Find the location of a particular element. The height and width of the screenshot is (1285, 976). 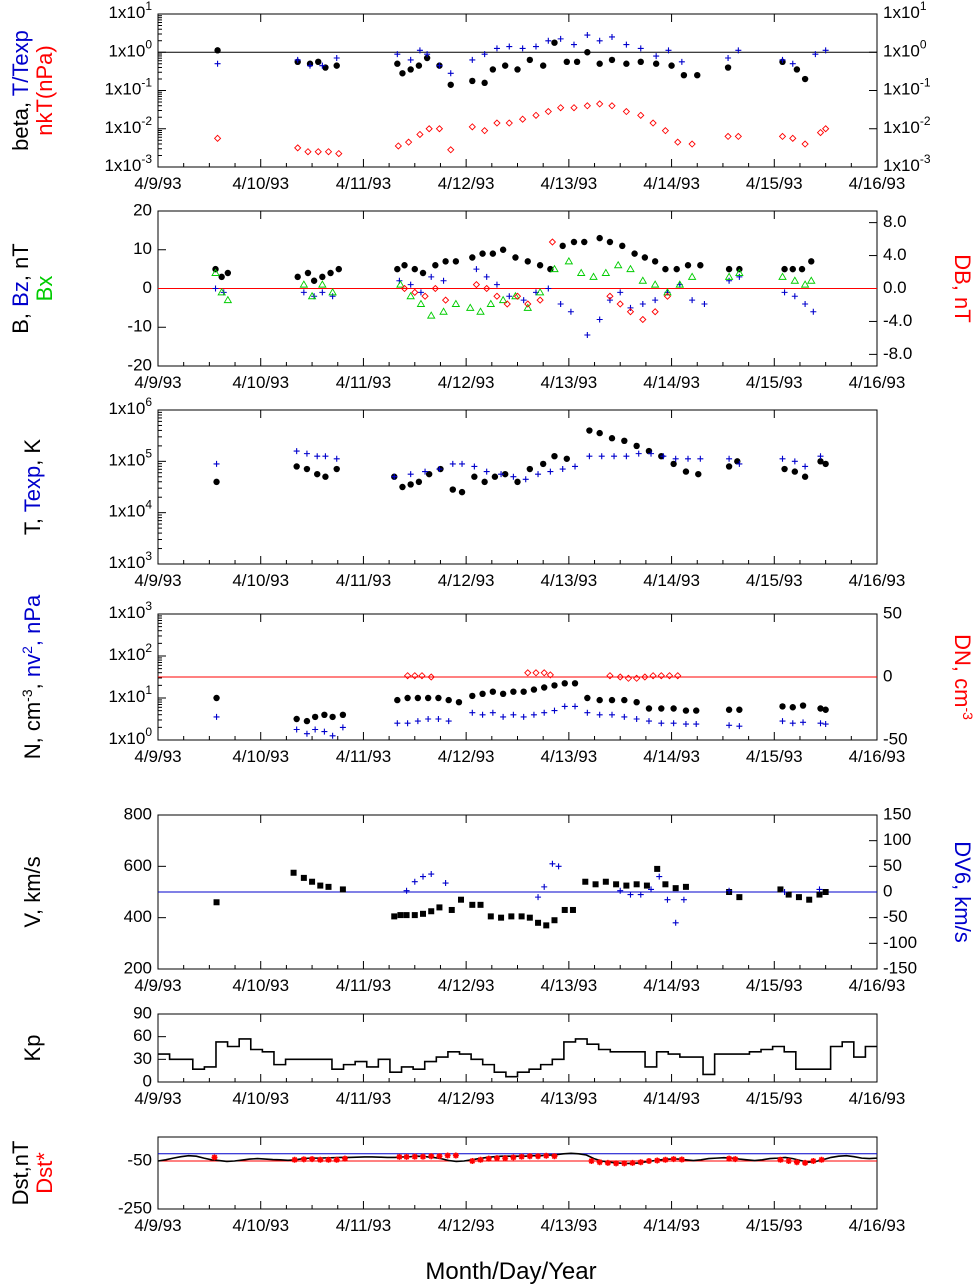

field-y-axis-title-part: B, is located at coordinates (20, 320).